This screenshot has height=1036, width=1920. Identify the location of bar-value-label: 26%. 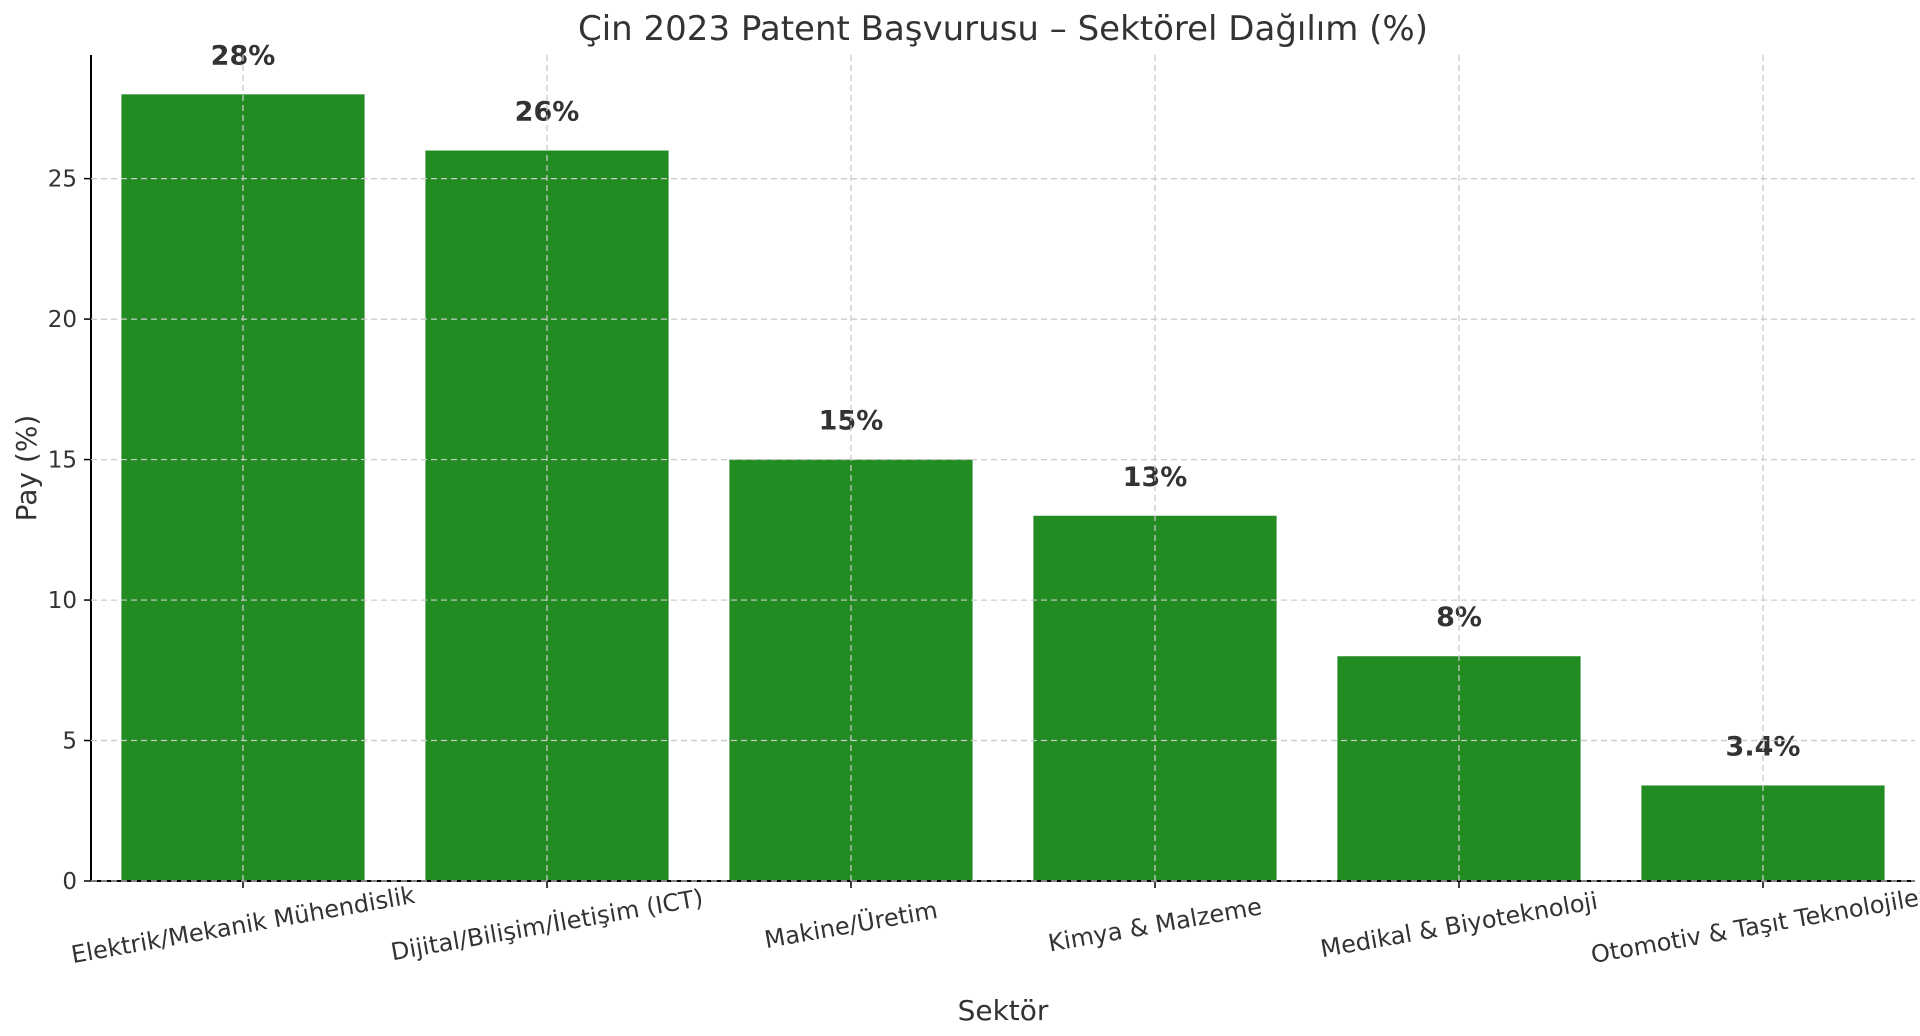
(547, 112).